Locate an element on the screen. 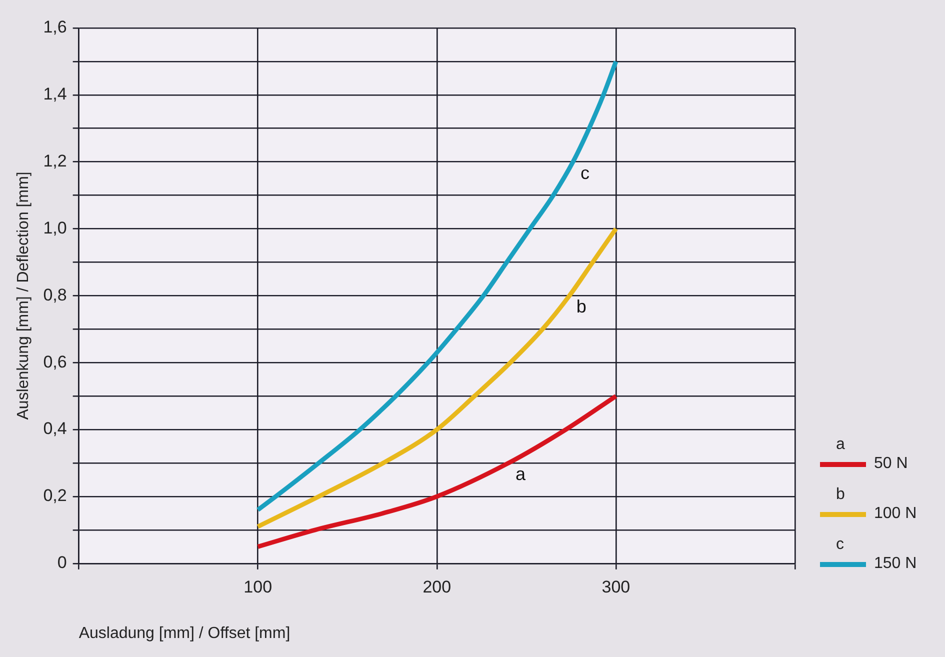  x-tick-label: 200 is located at coordinates (437, 586).